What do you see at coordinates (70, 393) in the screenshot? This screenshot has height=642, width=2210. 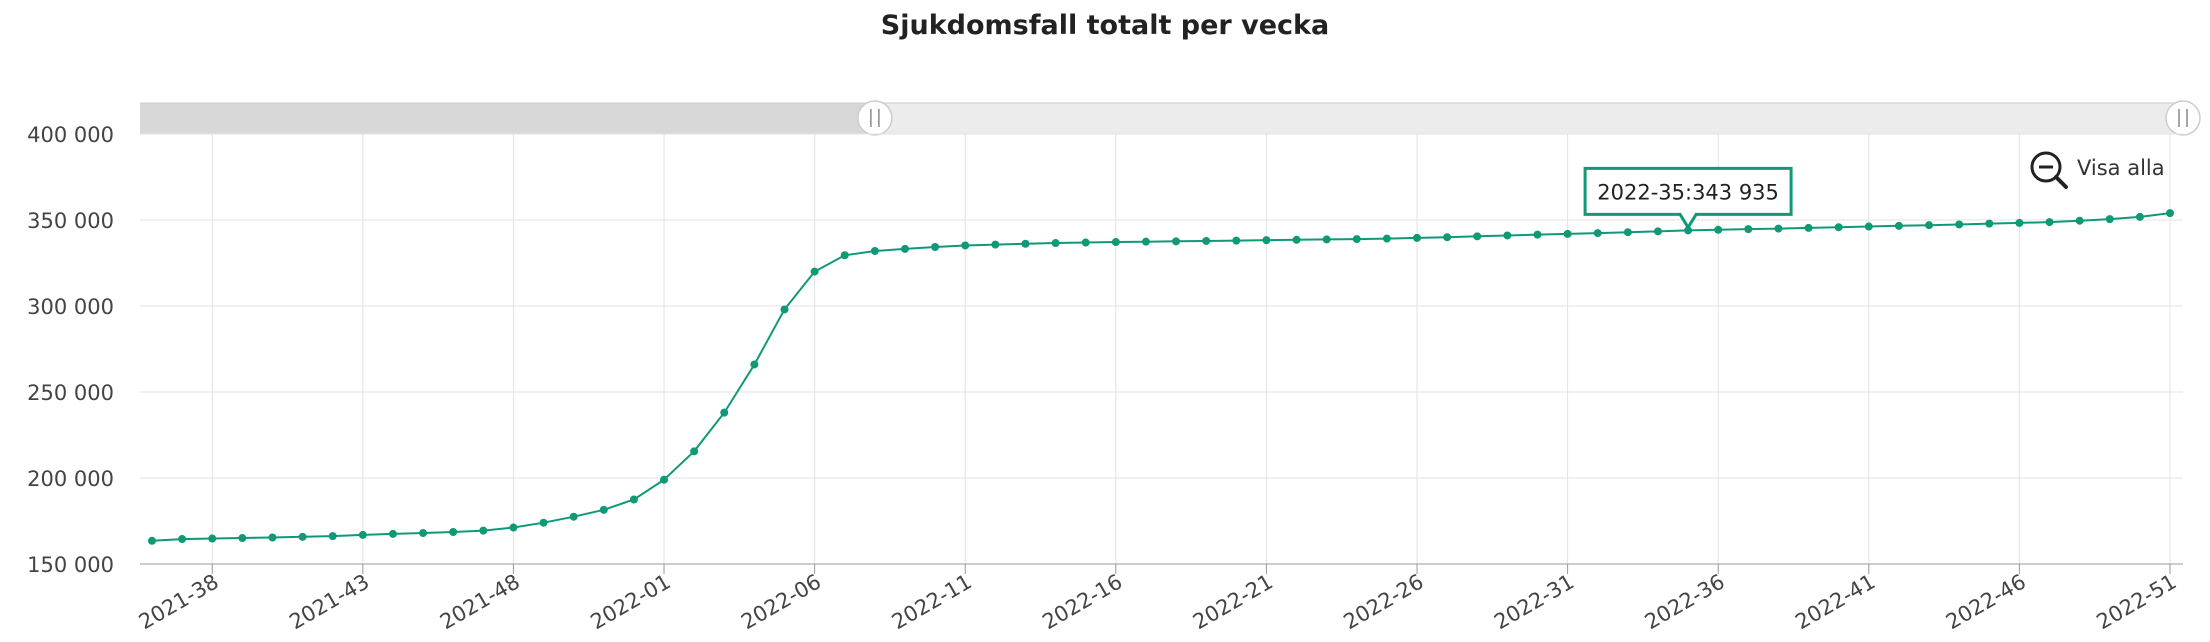 I see `y-tick-label: 250 000` at bounding box center [70, 393].